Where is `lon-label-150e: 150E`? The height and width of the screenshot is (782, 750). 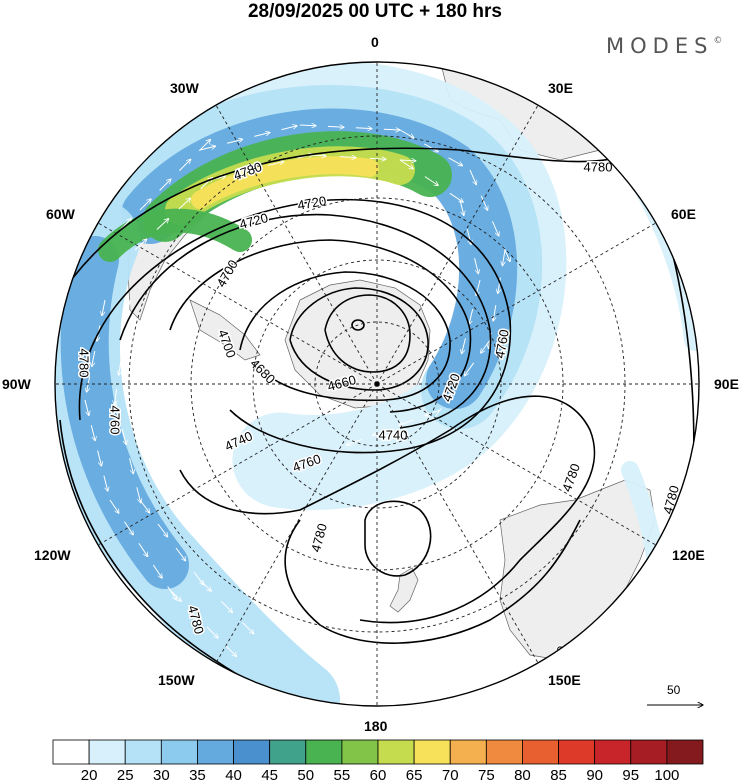 lon-label-150e: 150E is located at coordinates (564, 680).